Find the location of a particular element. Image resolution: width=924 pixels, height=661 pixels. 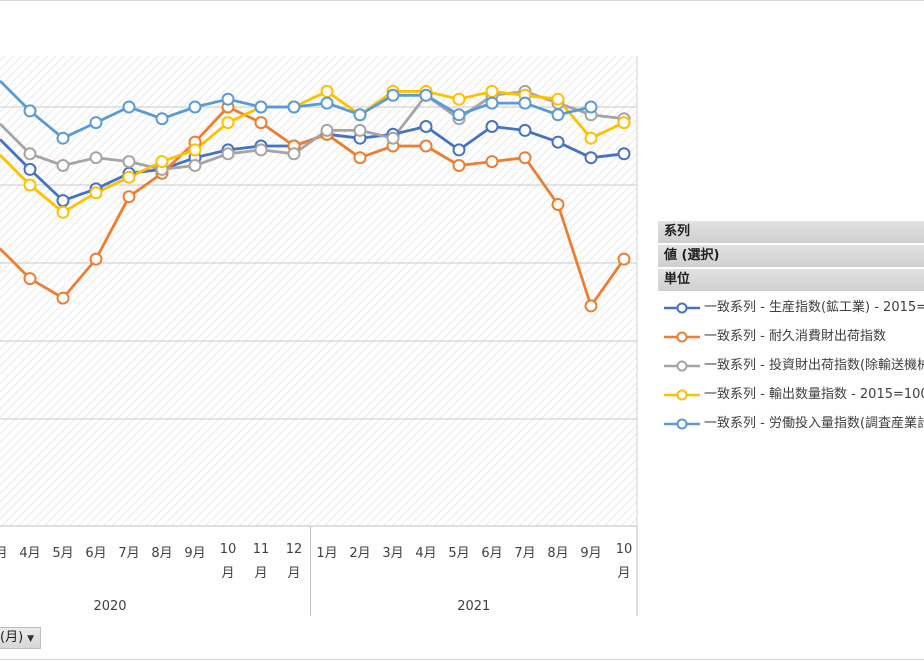

legend-item: 一致系列 - 労働投入量指数(調査産業計) is located at coordinates (791, 423).